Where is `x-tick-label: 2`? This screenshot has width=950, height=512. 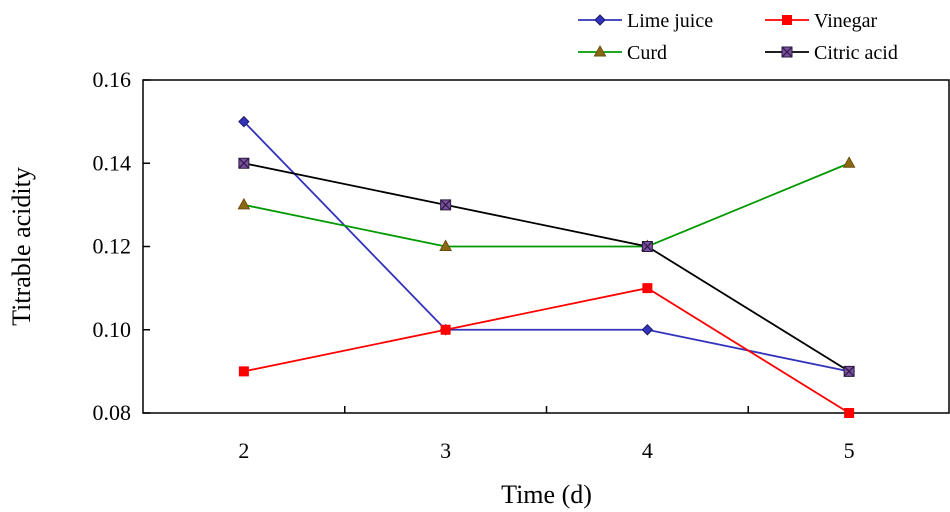
x-tick-label: 2 is located at coordinates (243, 450).